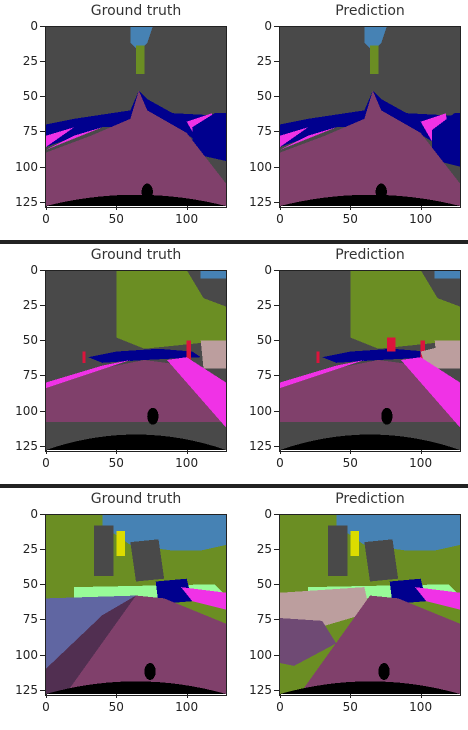 This screenshot has height=730, width=468. What do you see at coordinates (234, 486) in the screenshot?
I see `row-separator` at bounding box center [234, 486].